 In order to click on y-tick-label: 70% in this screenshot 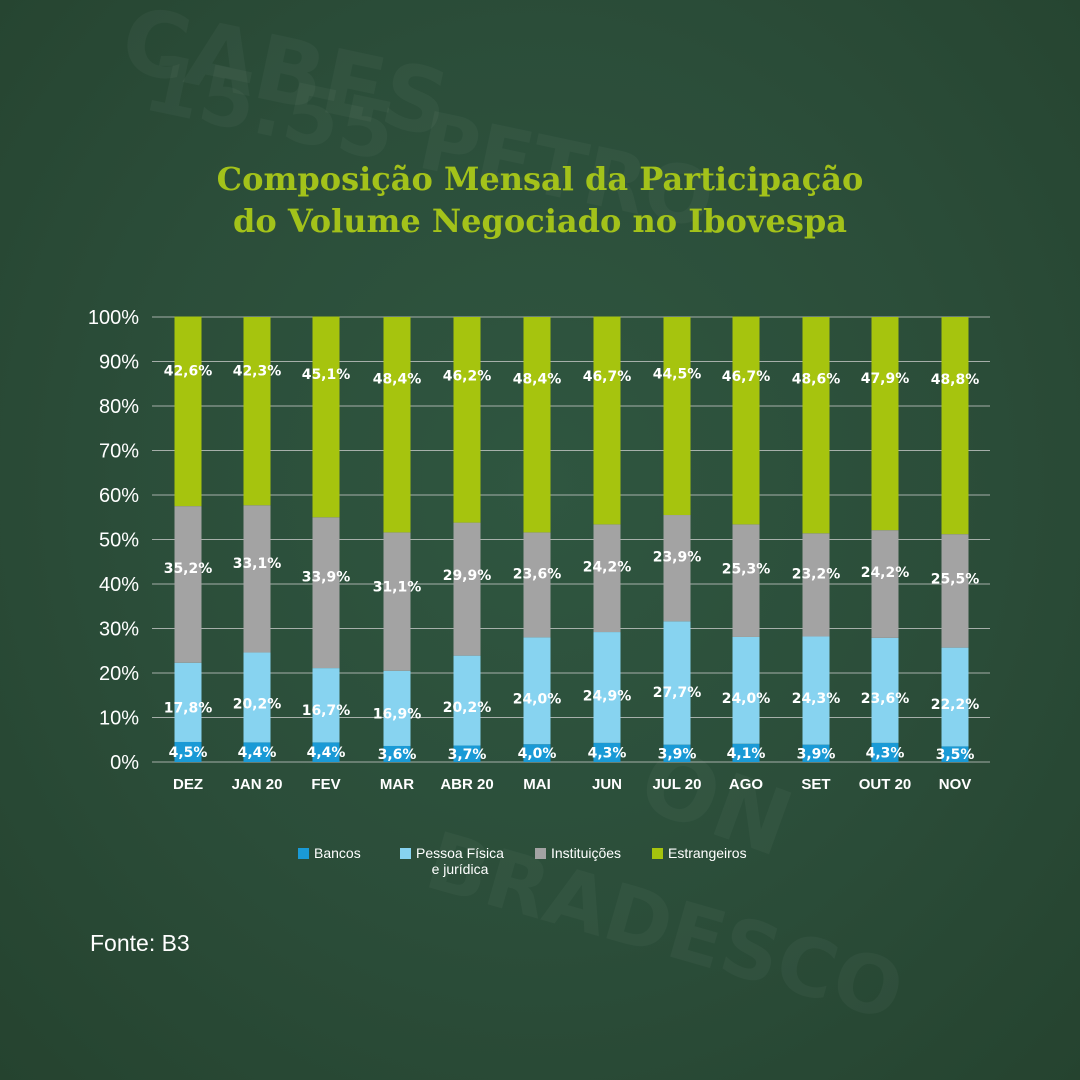, I will do `click(119, 452)`.